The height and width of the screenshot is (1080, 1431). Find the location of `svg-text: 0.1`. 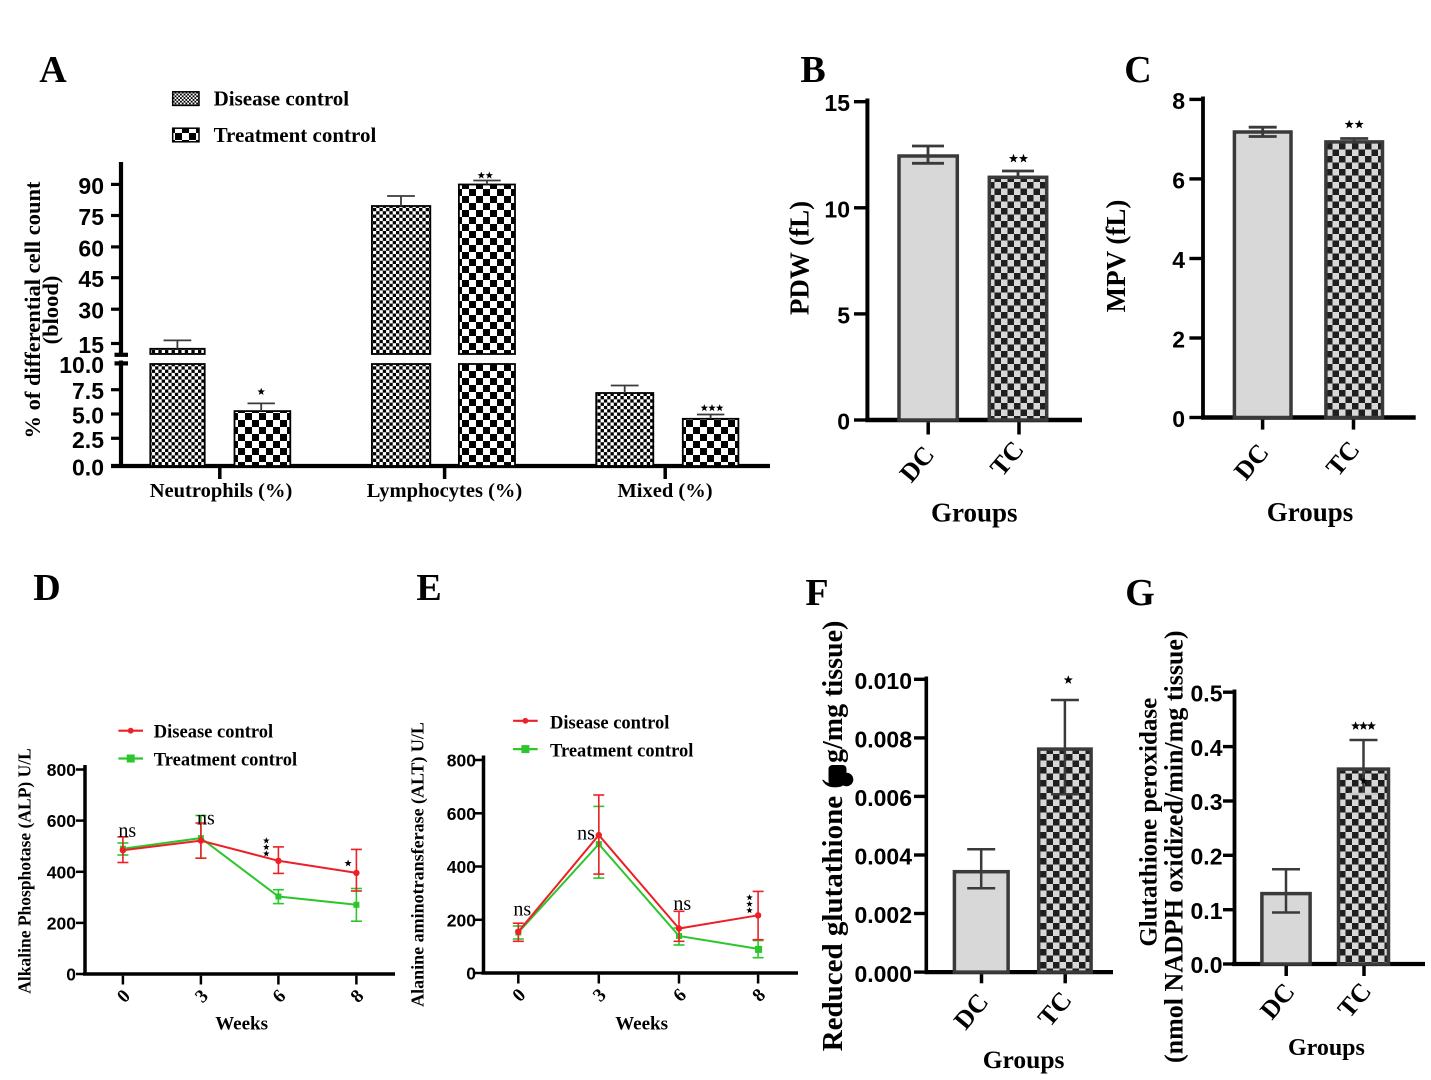

svg-text: 0.1 is located at coordinates (1207, 911).